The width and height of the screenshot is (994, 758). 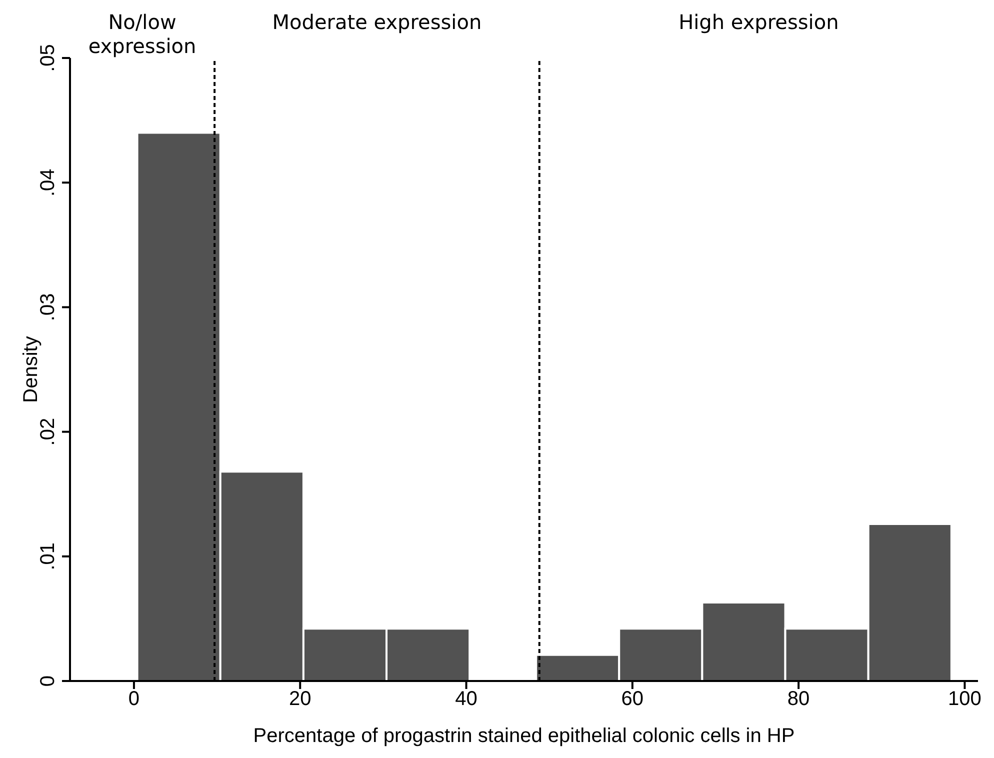 What do you see at coordinates (48, 307) in the screenshot?
I see `y-tick-label: .03` at bounding box center [48, 307].